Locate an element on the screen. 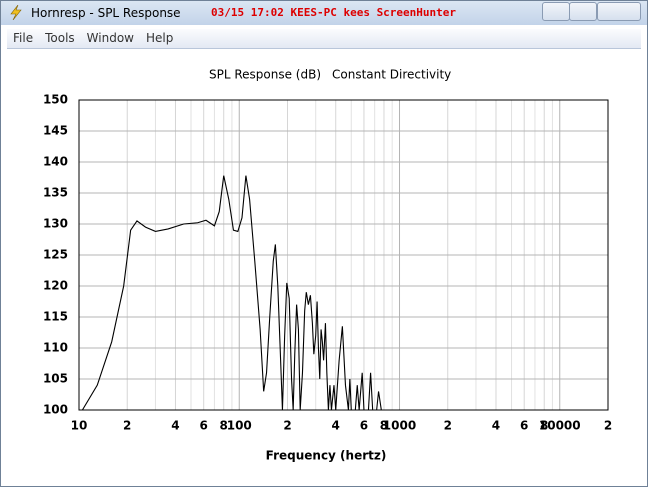  menu-item: File is located at coordinates (23, 38).